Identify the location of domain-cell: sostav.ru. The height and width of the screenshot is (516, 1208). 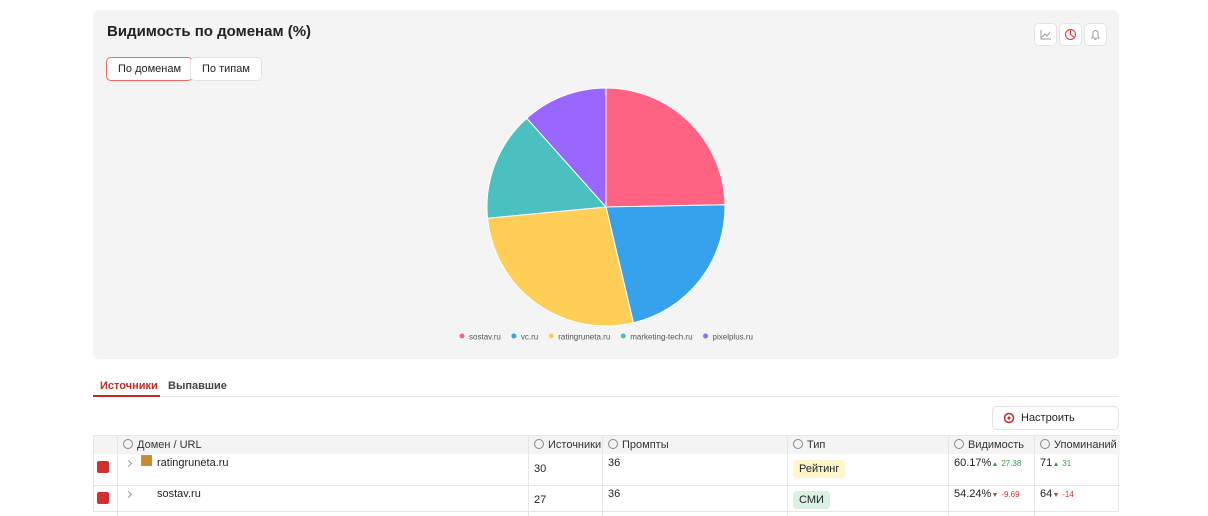
(322, 500).